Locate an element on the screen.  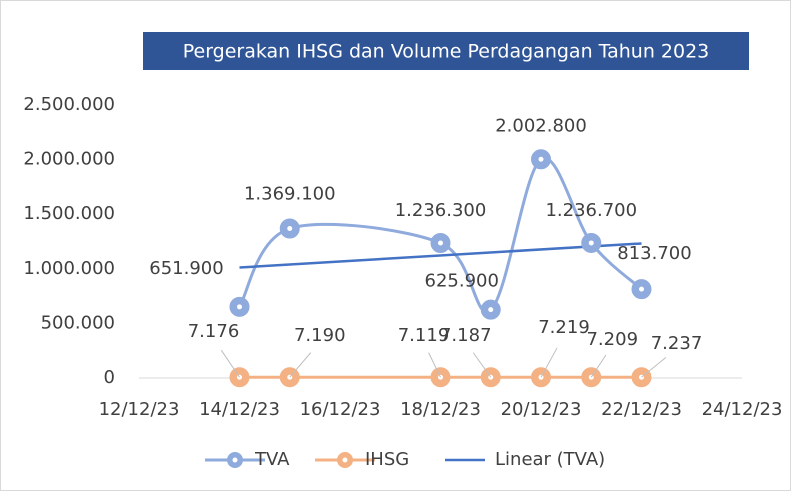
data-label: 1.236.300 is located at coordinates (441, 210).